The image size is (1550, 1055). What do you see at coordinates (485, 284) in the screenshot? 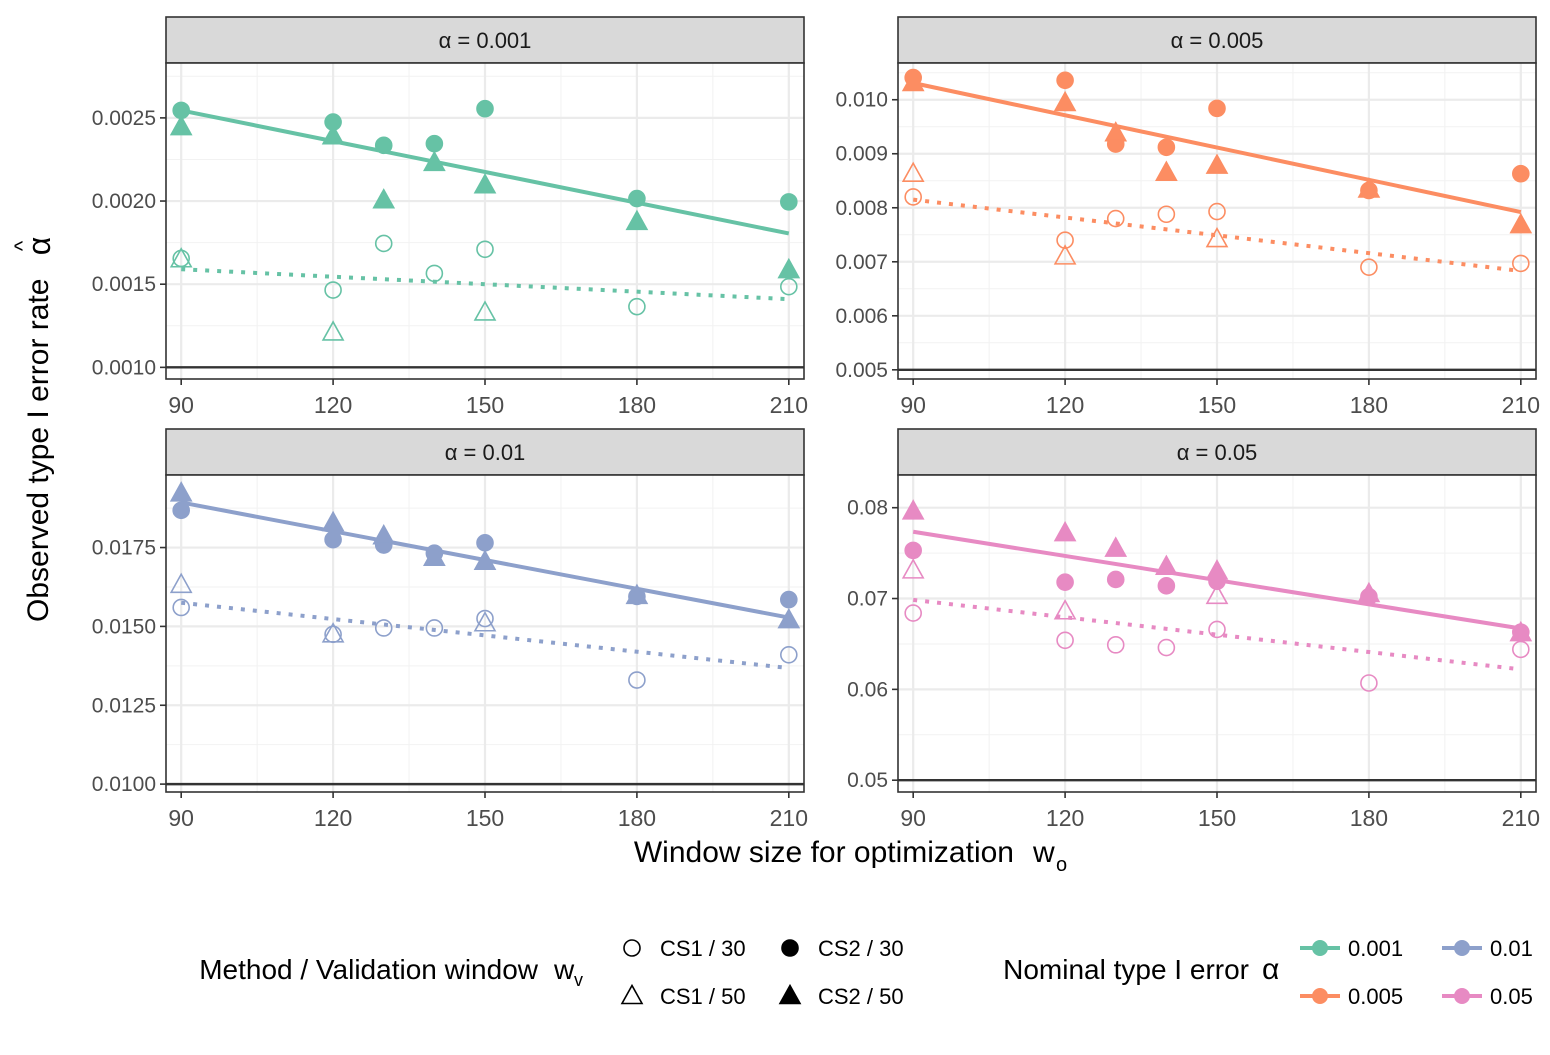
I see `fit-line-cs1` at bounding box center [485, 284].